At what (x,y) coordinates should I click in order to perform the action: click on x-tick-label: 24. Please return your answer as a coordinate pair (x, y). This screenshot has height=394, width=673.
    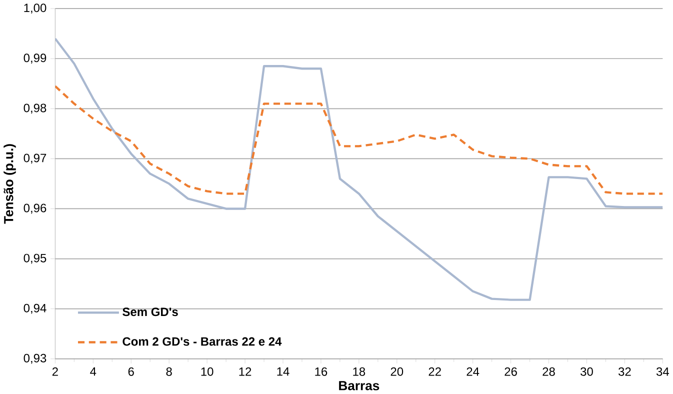
    Looking at the image, I should click on (473, 371).